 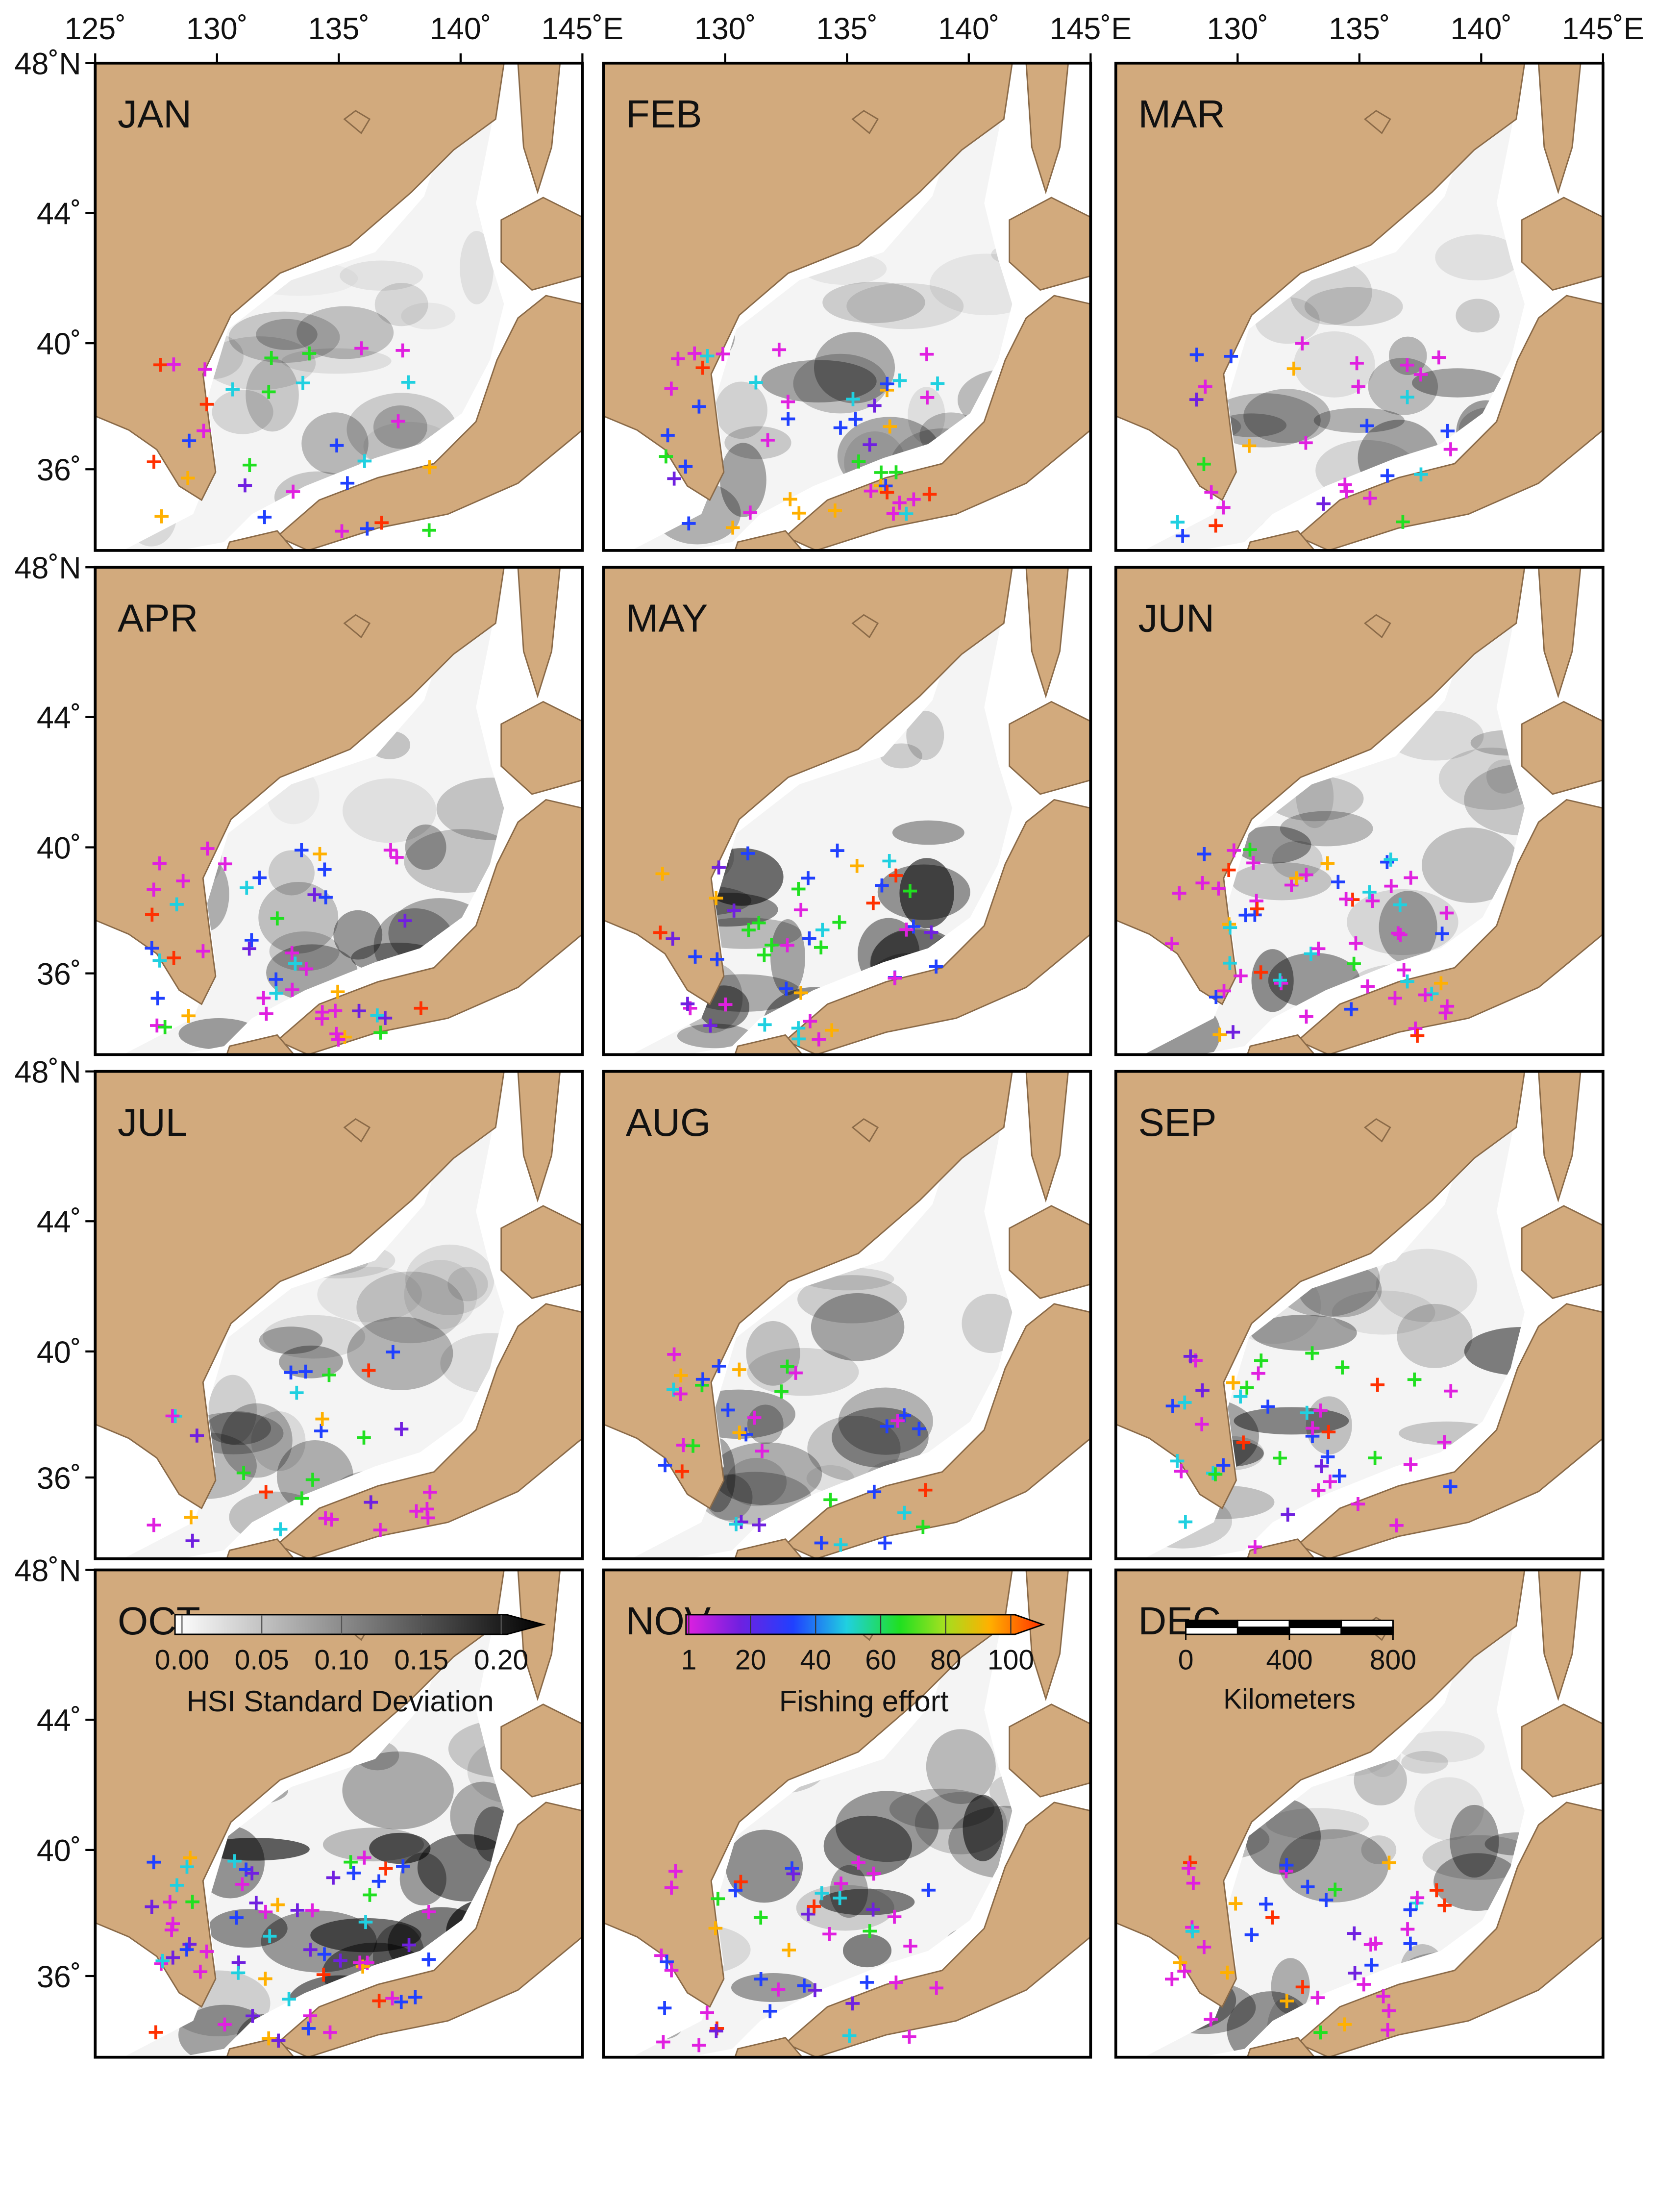 I want to click on effort-tick-label: 1, so click(x=689, y=1660).